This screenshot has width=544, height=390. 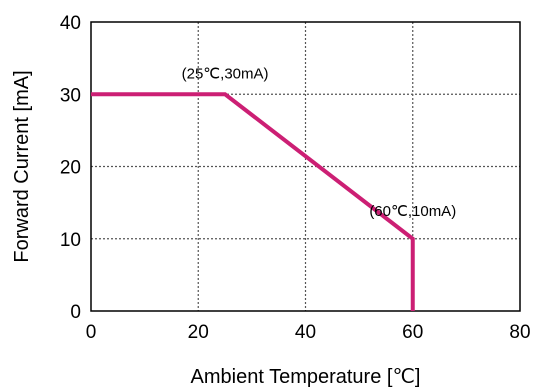 I want to click on point-annotation: (25℃,30mA), so click(x=225, y=73).